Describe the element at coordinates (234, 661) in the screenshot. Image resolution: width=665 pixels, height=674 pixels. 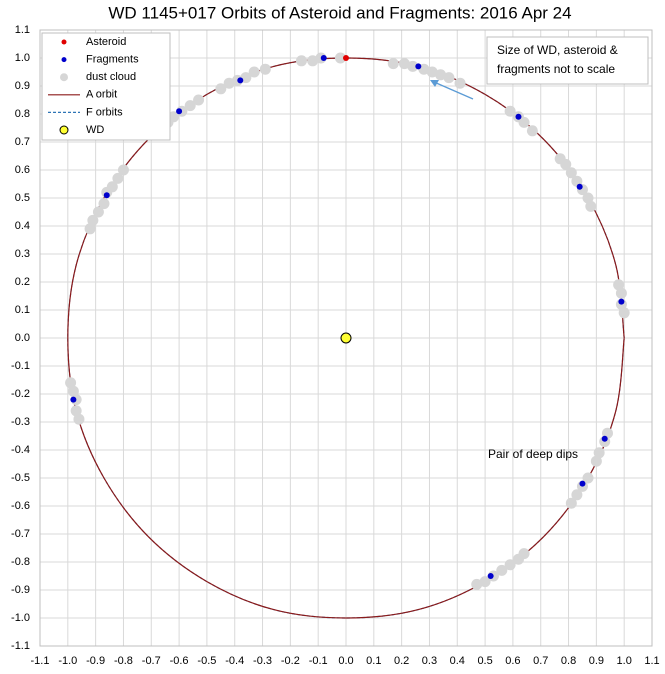
I see `x-tick-label: -0.4` at that location.